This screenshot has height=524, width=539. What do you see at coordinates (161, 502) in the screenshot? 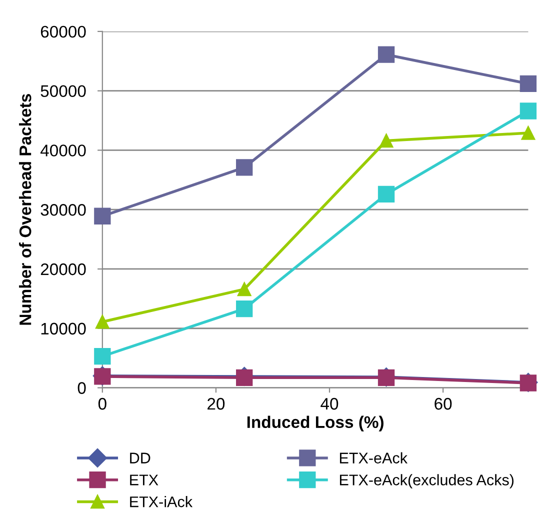
I see `legend-label: ETX-iAck` at bounding box center [161, 502].